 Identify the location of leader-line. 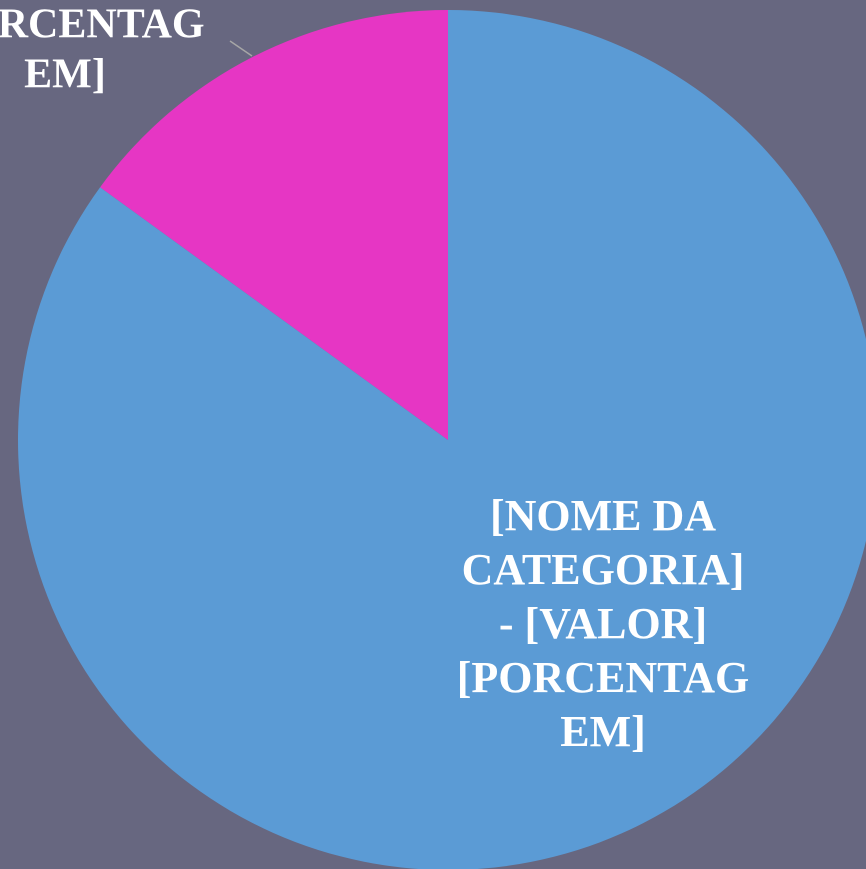
(241, 48).